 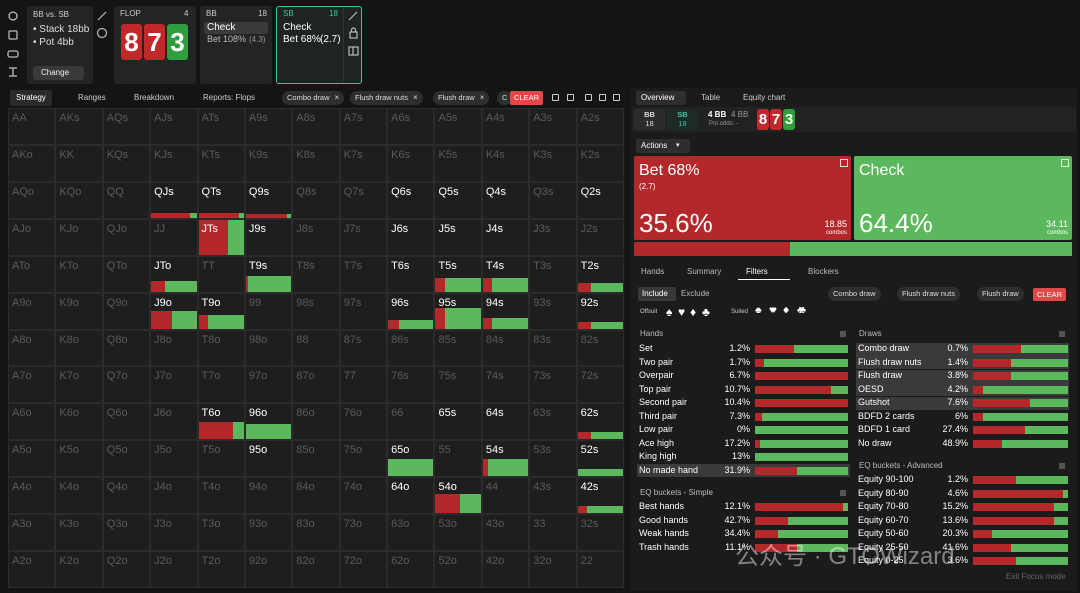 What do you see at coordinates (363, 237) in the screenshot?
I see `hand-cell: J7s` at bounding box center [363, 237].